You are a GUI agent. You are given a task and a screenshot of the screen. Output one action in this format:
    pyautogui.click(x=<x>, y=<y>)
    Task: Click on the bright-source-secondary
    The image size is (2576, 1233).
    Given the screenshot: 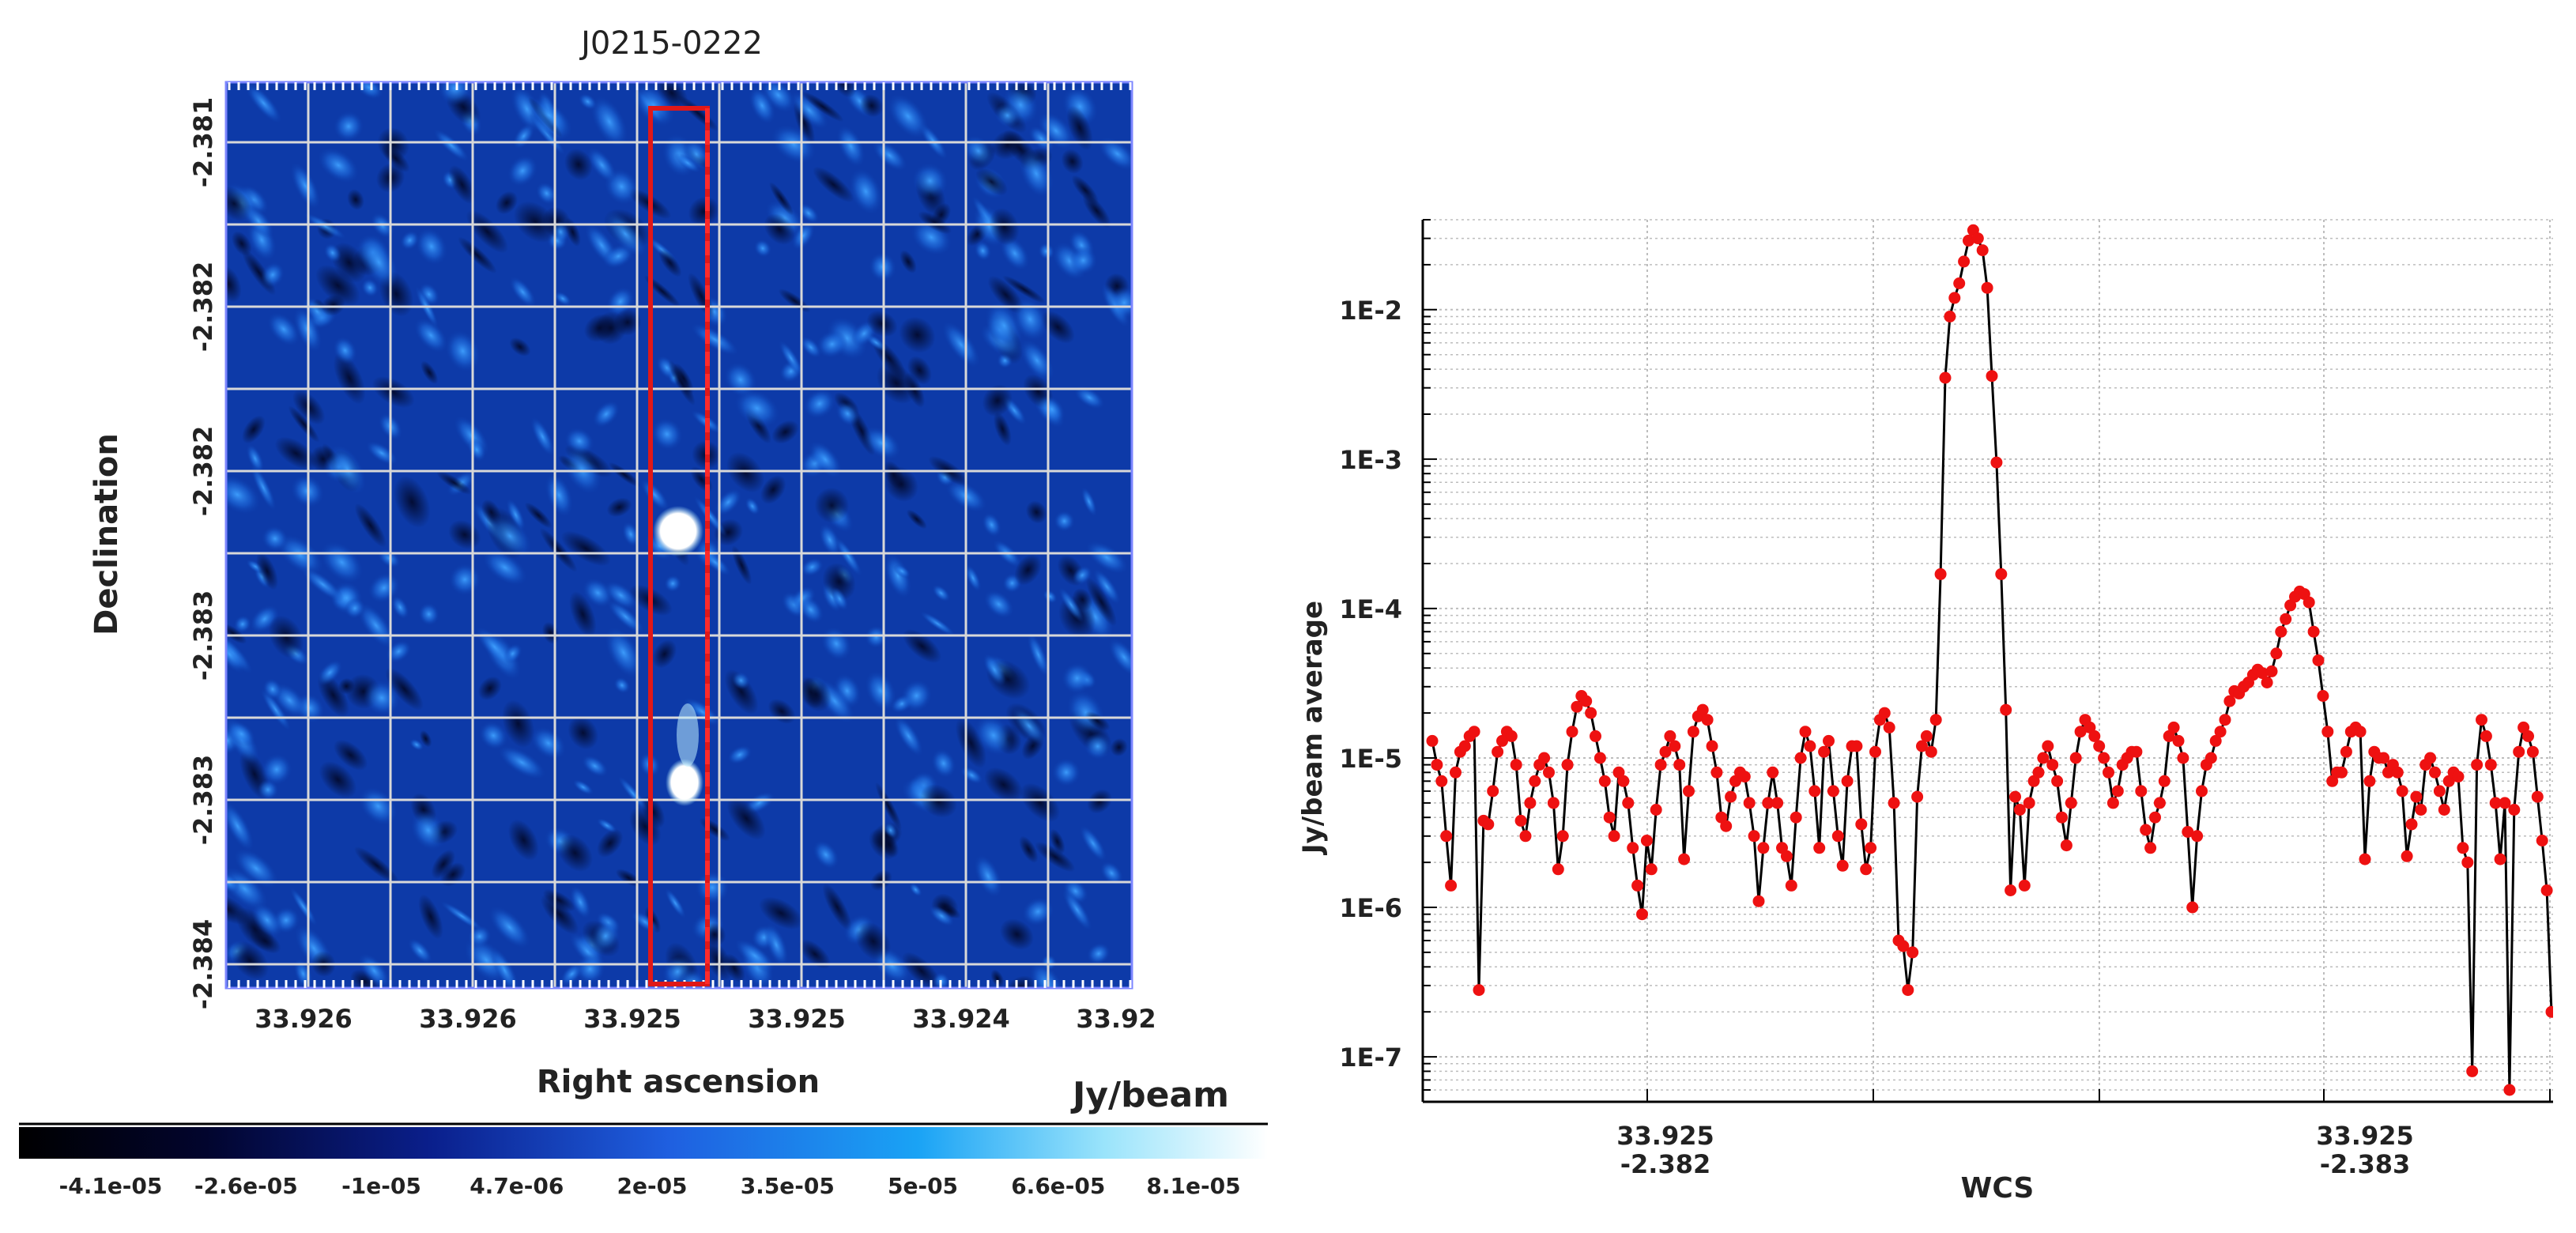 What is the action you would take?
    pyautogui.click(x=684, y=782)
    